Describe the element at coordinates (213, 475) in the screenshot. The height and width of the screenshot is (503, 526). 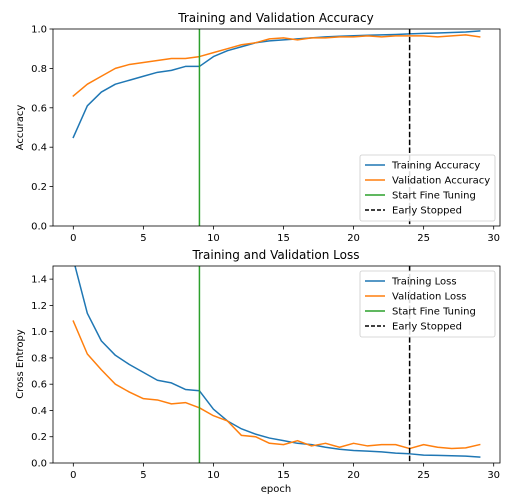
I see `loss-x-tick-label: 10` at that location.